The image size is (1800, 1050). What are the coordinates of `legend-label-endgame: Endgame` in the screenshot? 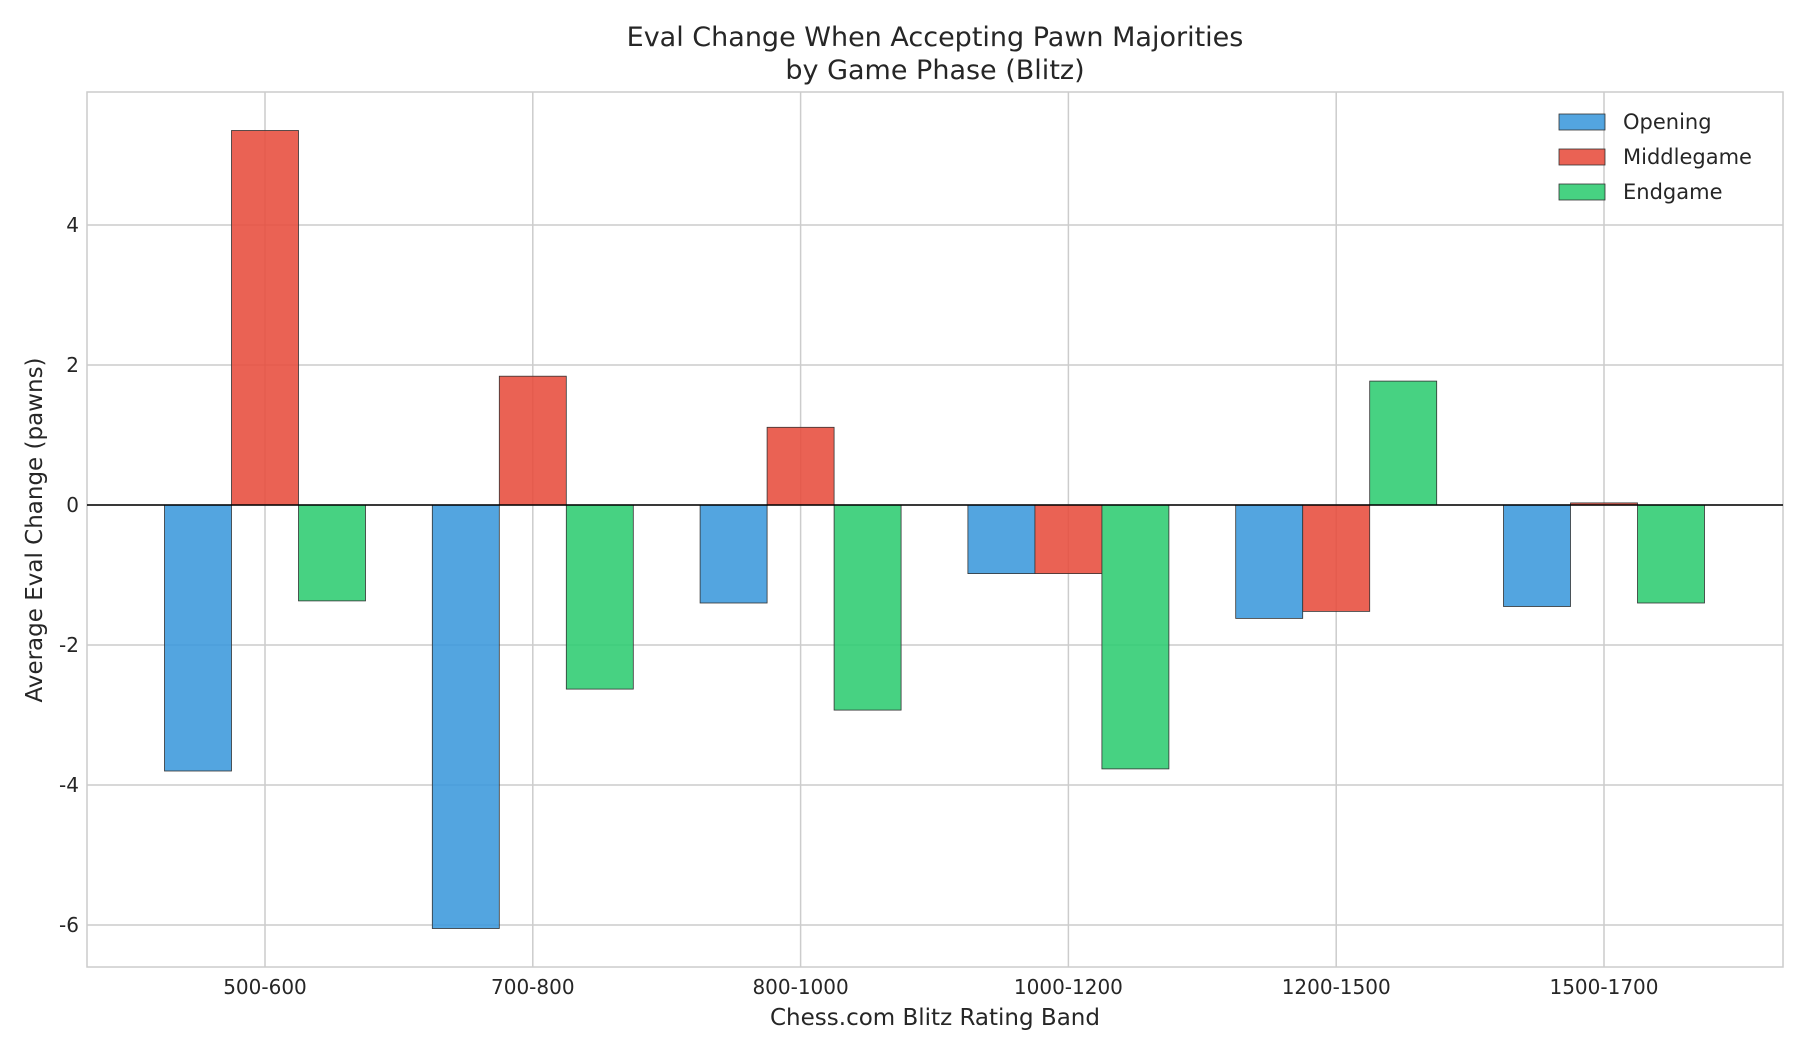 It's located at (1672, 192).